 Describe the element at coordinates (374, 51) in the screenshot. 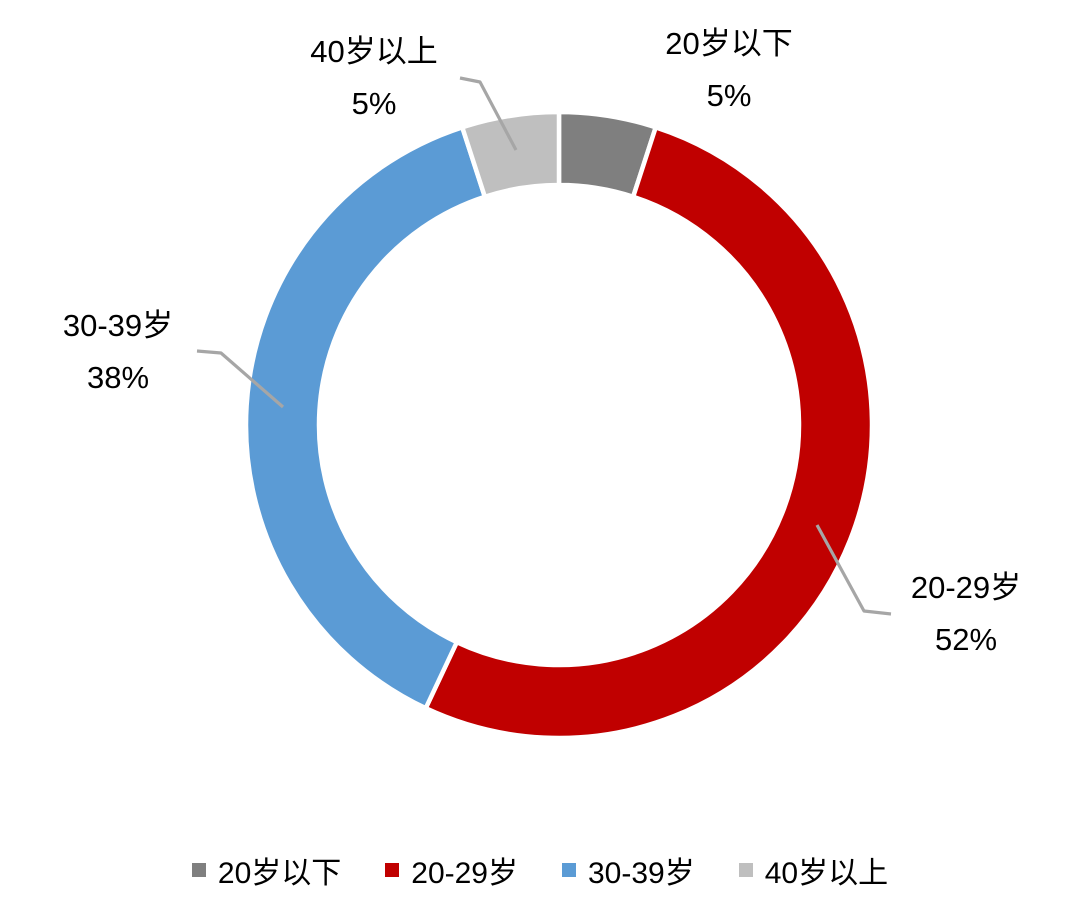

I see `data-label-category: 40岁以上` at that location.